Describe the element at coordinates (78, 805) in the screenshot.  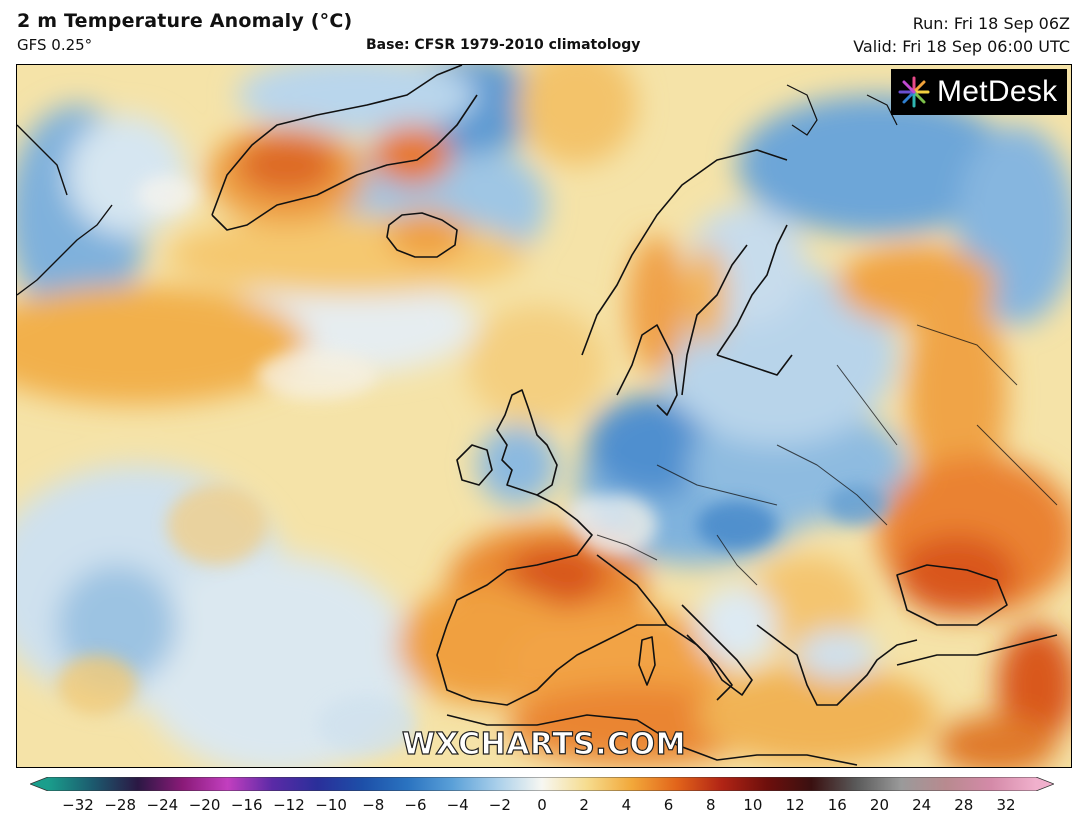
I see `colorbar-tick-label: −32` at that location.